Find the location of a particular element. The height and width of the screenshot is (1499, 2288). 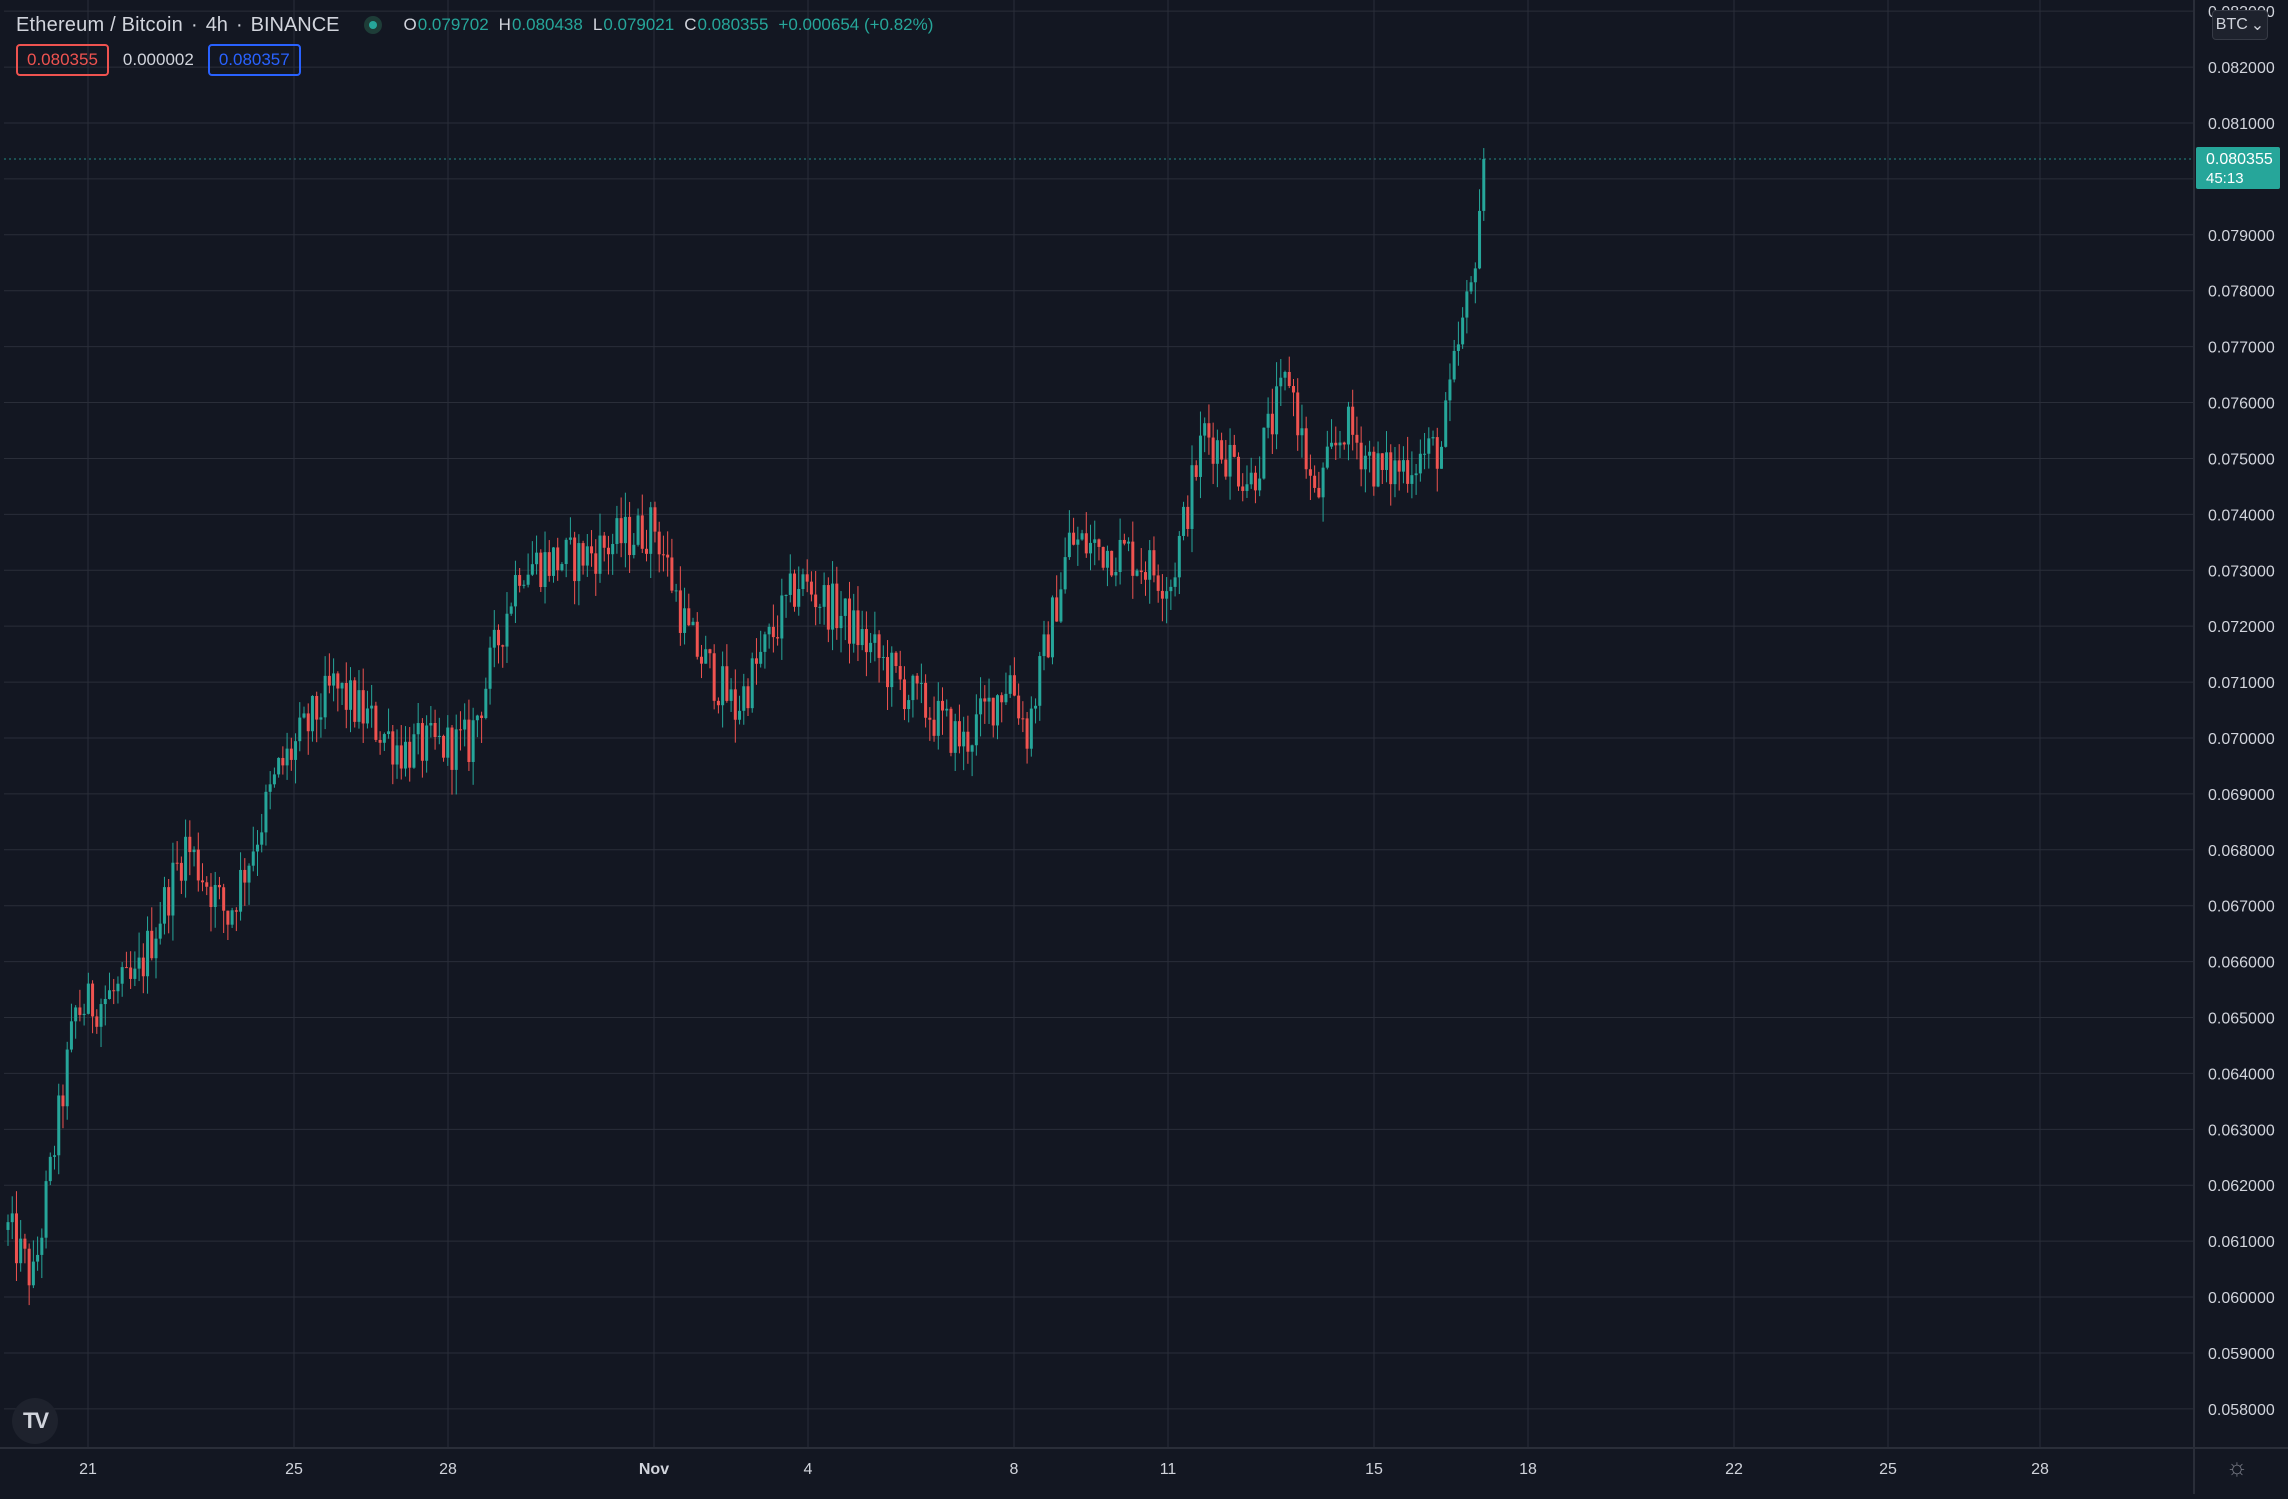

sell-button: 0.080355 is located at coordinates (62, 60).